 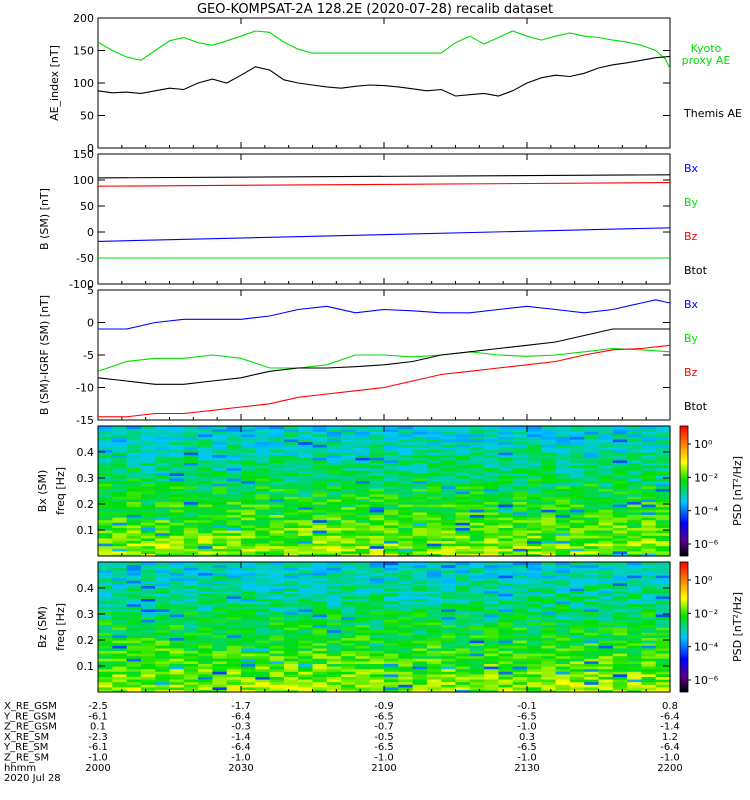 I want to click on ephemeris-value: -2.3, so click(x=98, y=737).